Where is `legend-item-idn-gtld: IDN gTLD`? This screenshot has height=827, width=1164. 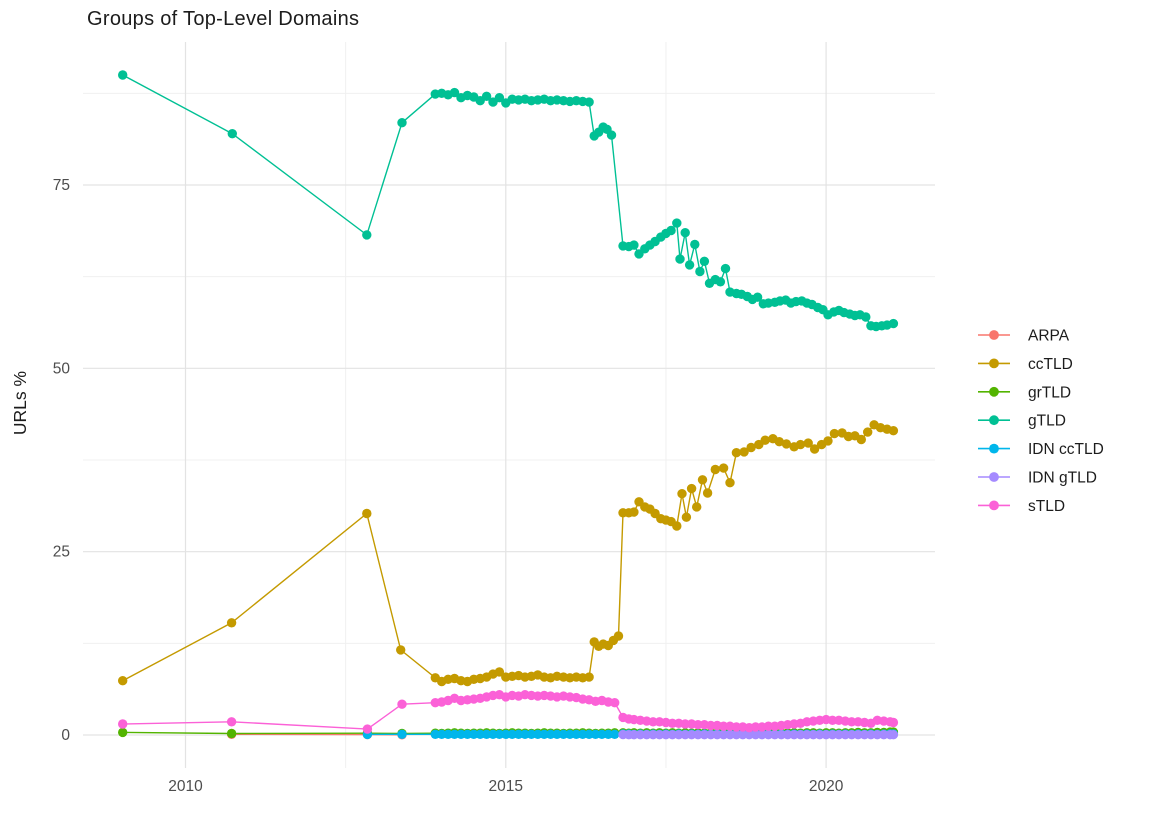 legend-item-idn-gtld: IDN gTLD is located at coordinates (1037, 478).